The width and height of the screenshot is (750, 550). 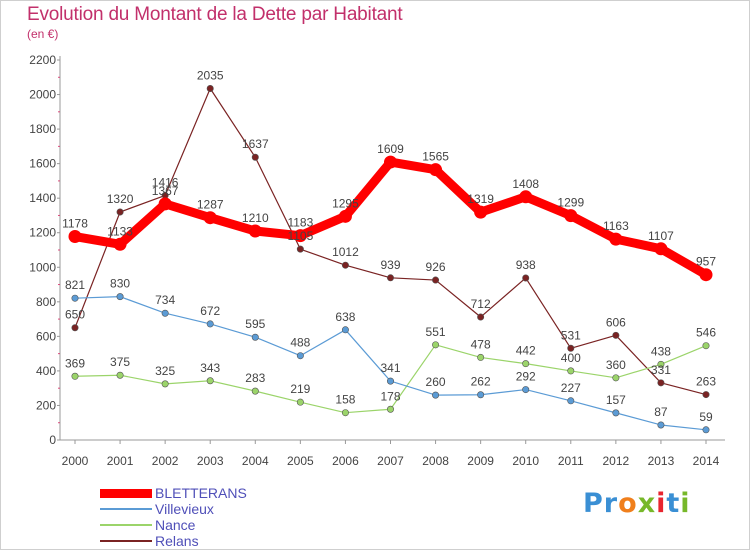 What do you see at coordinates (571, 388) in the screenshot?
I see `data-label: 227` at bounding box center [571, 388].